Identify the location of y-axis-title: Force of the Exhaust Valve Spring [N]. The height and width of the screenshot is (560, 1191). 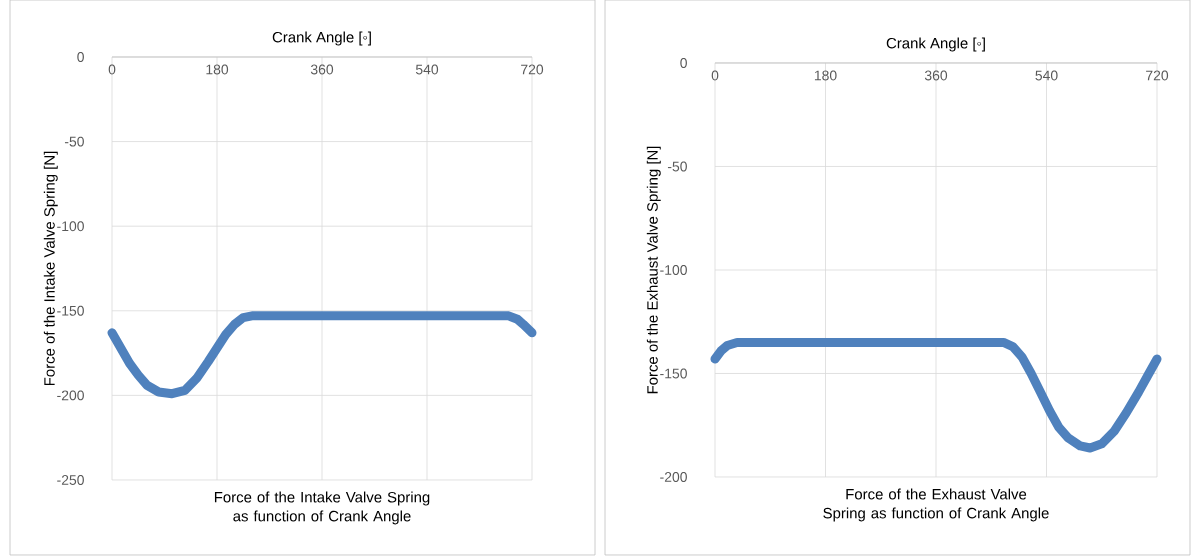
(653, 270).